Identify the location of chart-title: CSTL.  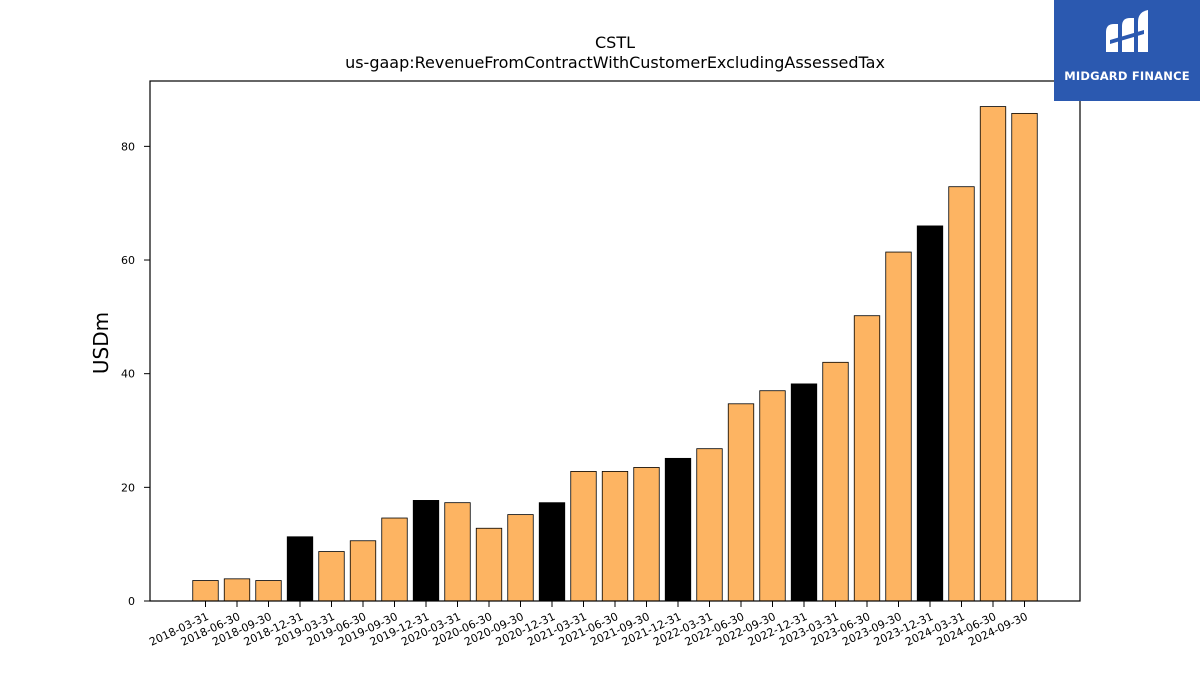
(615, 42).